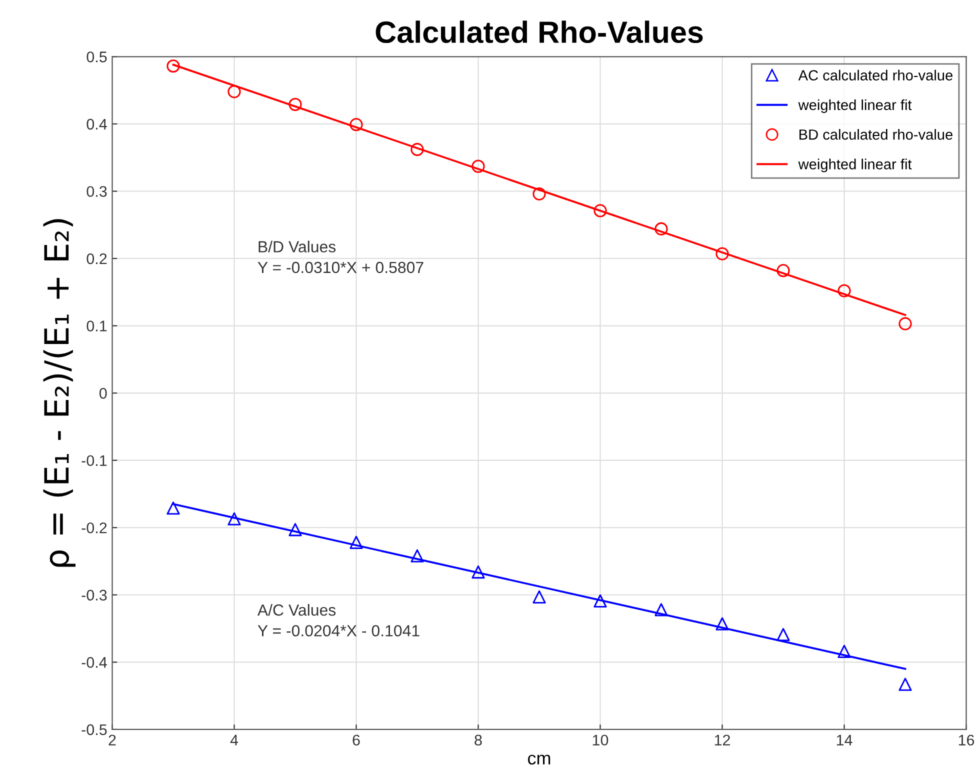 This screenshot has height=776, width=976. I want to click on y-tick-label: -0.1, so click(94, 460).